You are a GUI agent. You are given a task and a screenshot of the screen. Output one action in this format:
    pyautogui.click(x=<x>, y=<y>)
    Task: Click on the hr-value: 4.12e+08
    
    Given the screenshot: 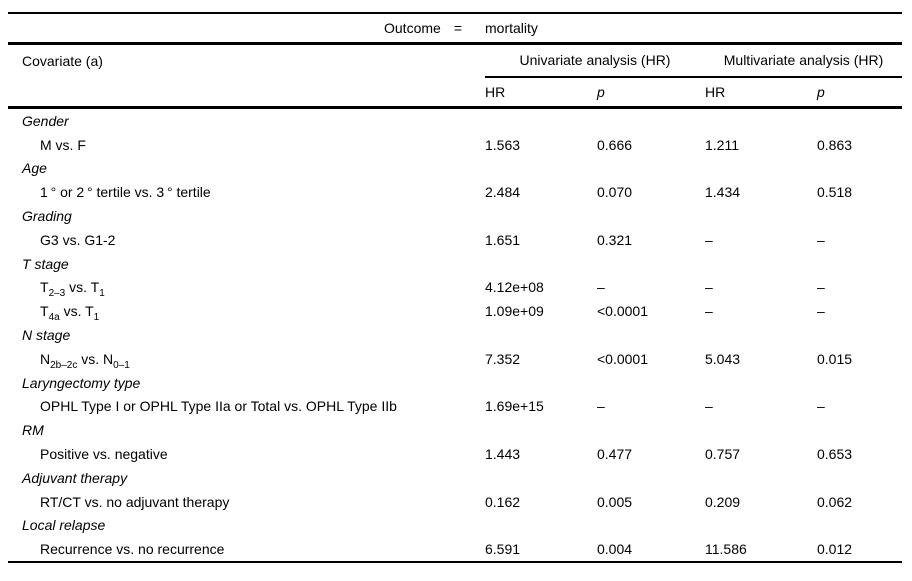 What is the action you would take?
    pyautogui.click(x=514, y=287)
    